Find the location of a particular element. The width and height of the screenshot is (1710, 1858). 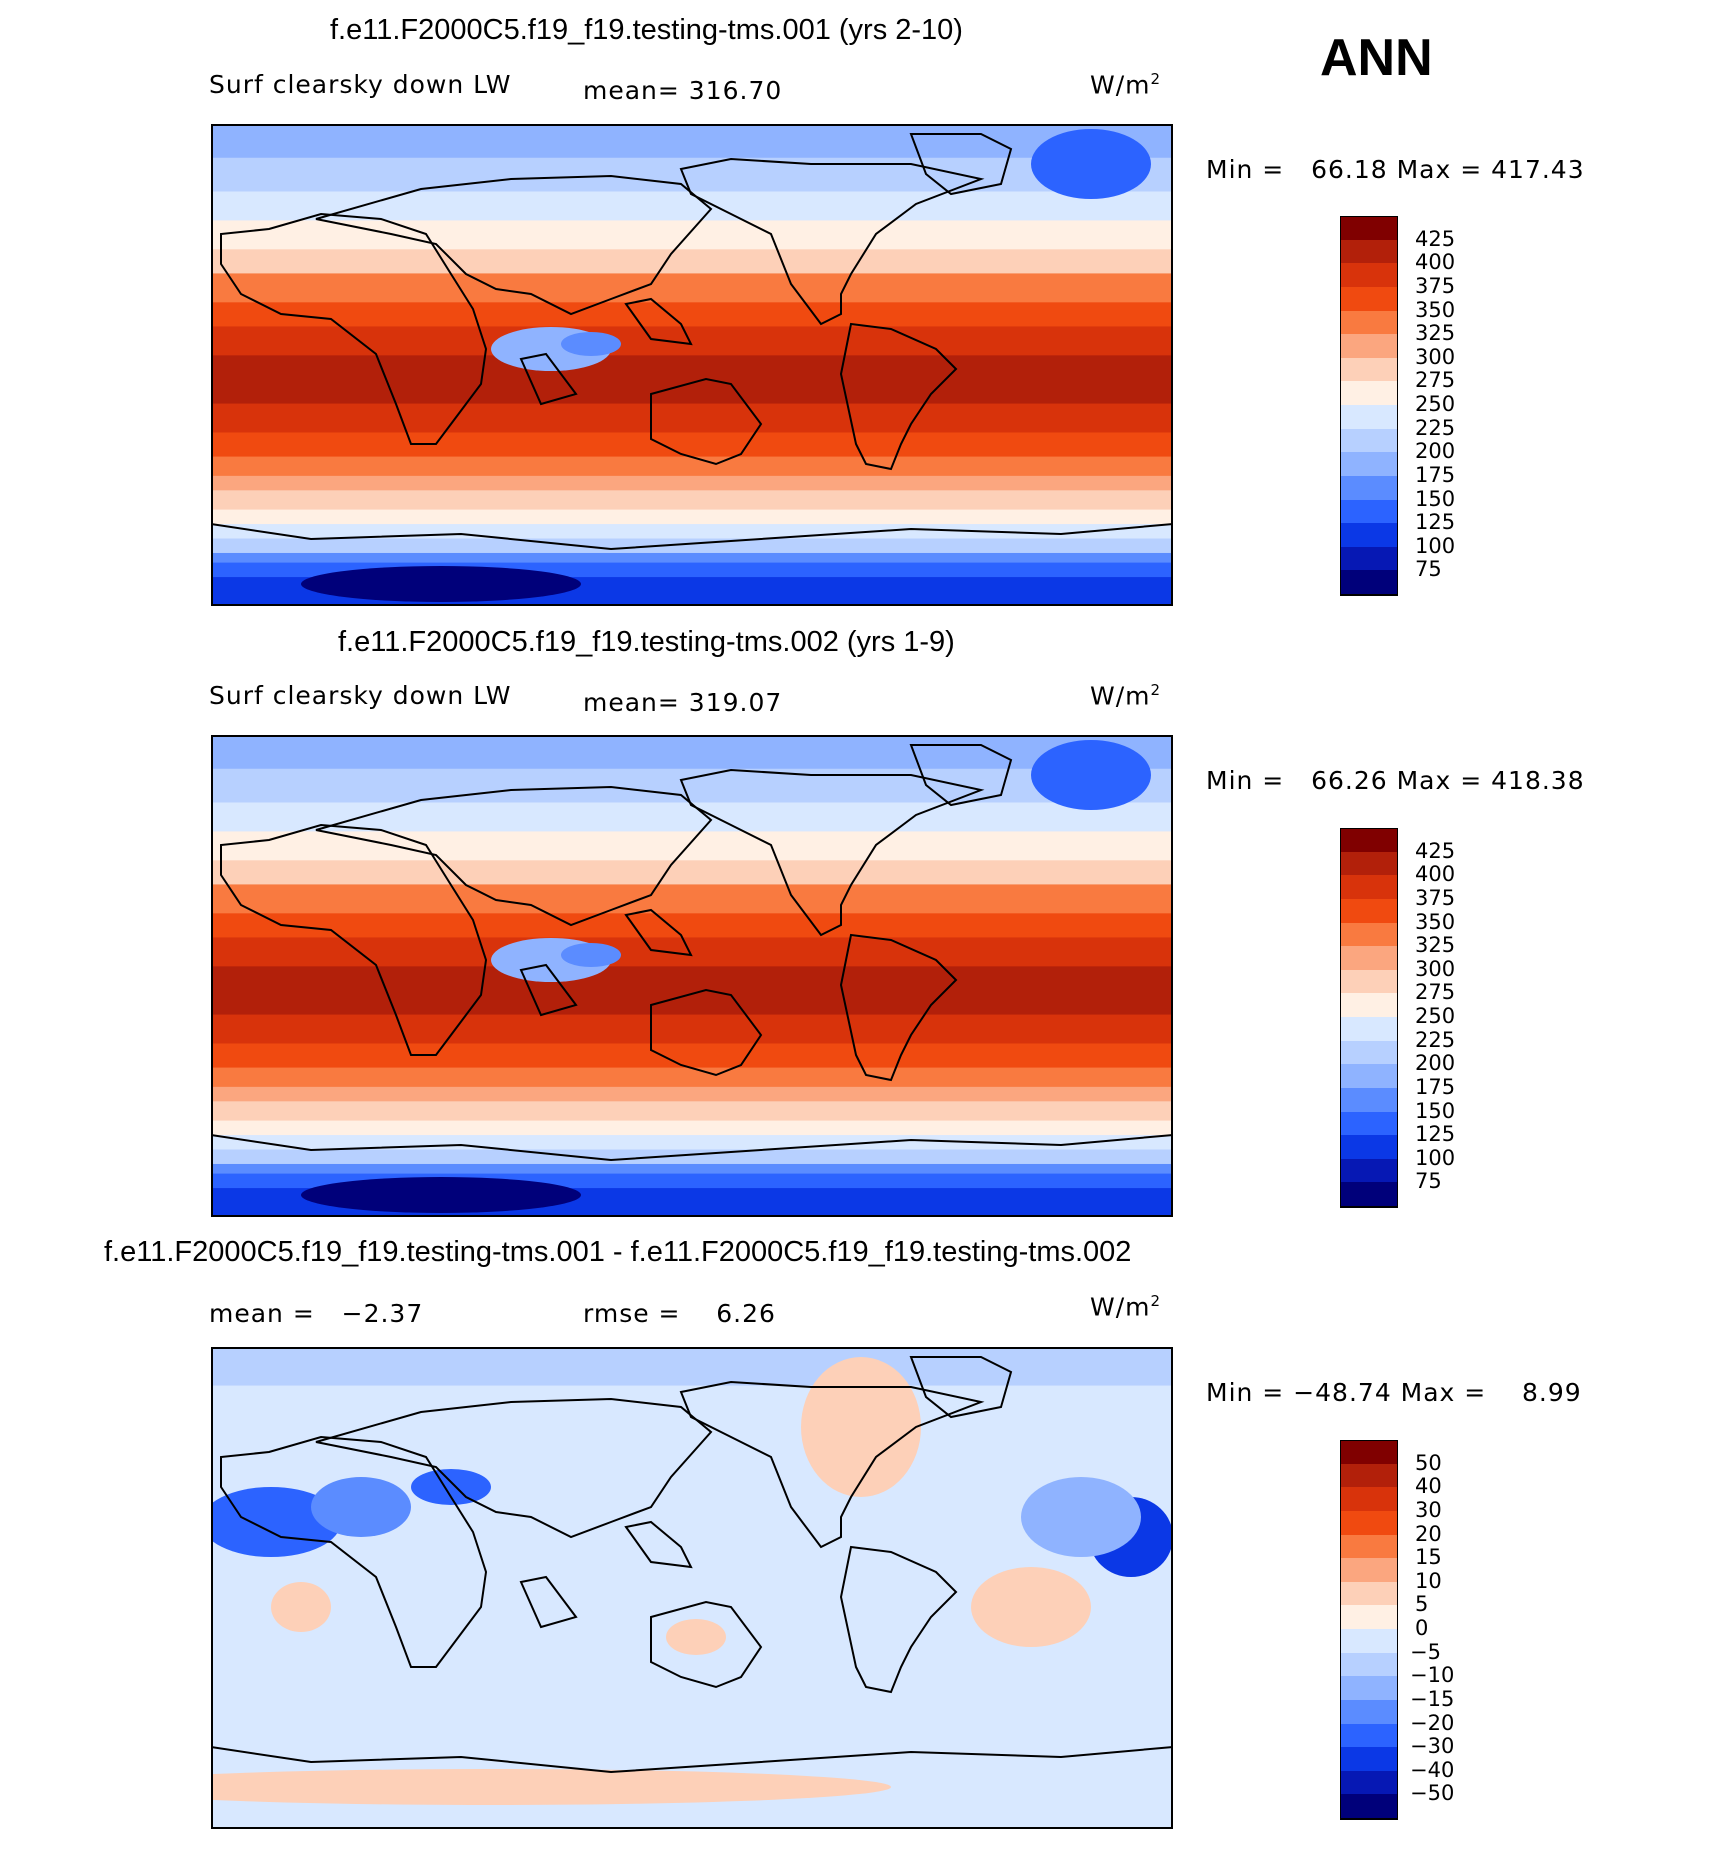

panel-2-variable-label: Surf clearsky down LW is located at coordinates (360, 695).